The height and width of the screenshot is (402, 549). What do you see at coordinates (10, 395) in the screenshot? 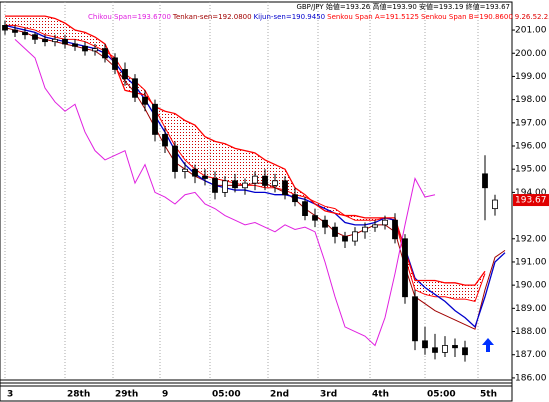
I see `x-tick-label: 3` at bounding box center [10, 395].